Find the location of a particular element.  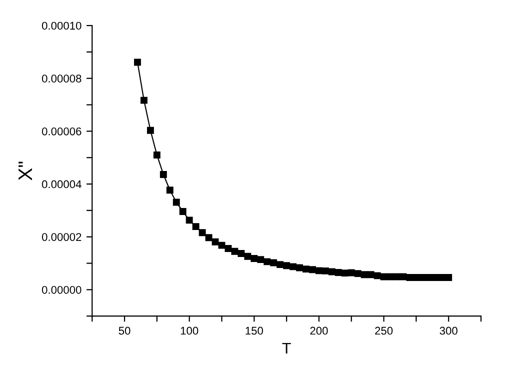

y-axis-title: X" is located at coordinates (25, 171).